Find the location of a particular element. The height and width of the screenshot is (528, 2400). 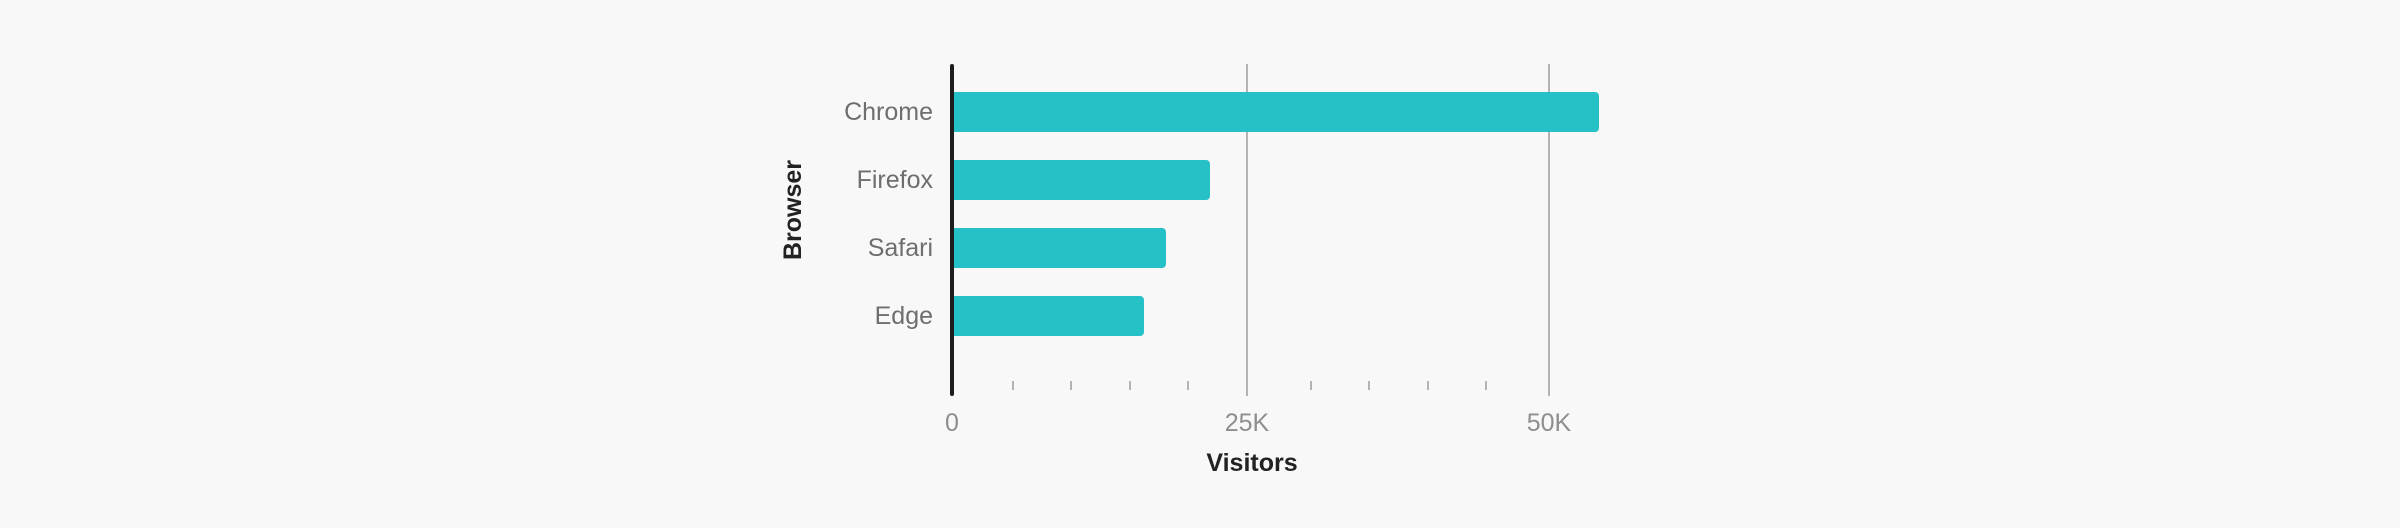

gridline-50k is located at coordinates (1549, 230).